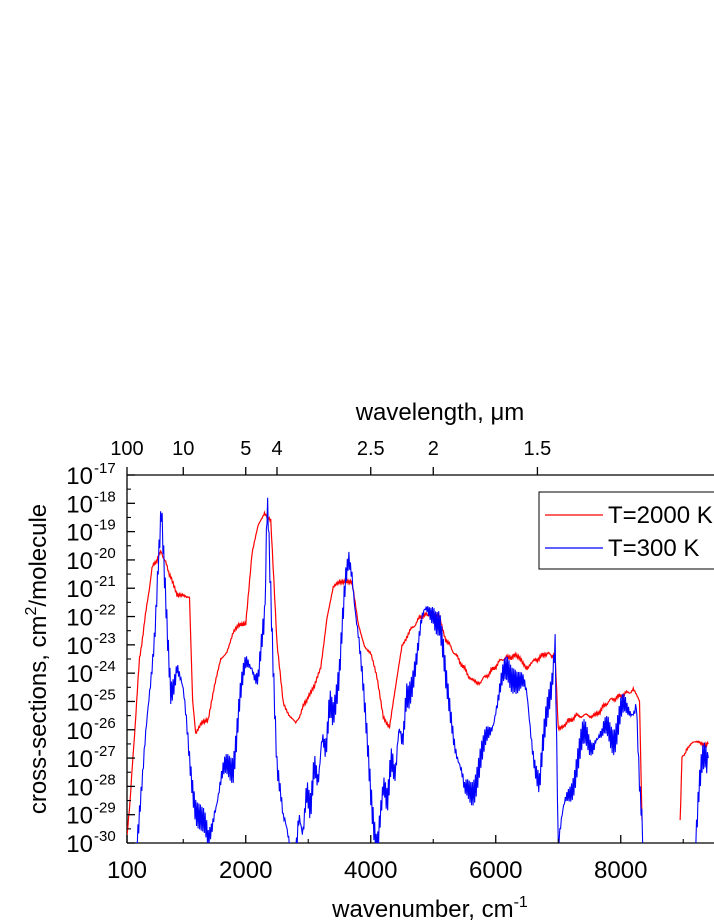  I want to click on legend-label-2000k: T=2000 K, so click(660, 515).